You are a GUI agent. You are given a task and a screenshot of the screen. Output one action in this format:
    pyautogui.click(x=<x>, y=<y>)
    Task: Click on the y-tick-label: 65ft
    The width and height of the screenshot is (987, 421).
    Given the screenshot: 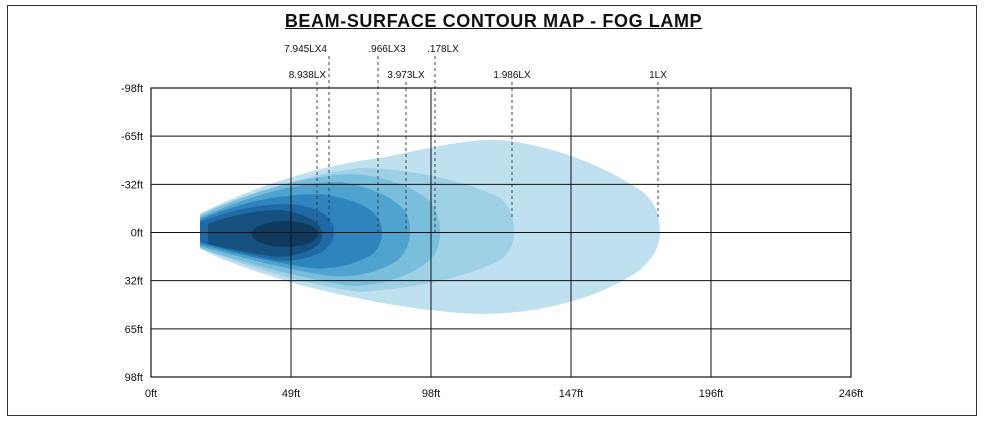 What is the action you would take?
    pyautogui.click(x=134, y=330)
    